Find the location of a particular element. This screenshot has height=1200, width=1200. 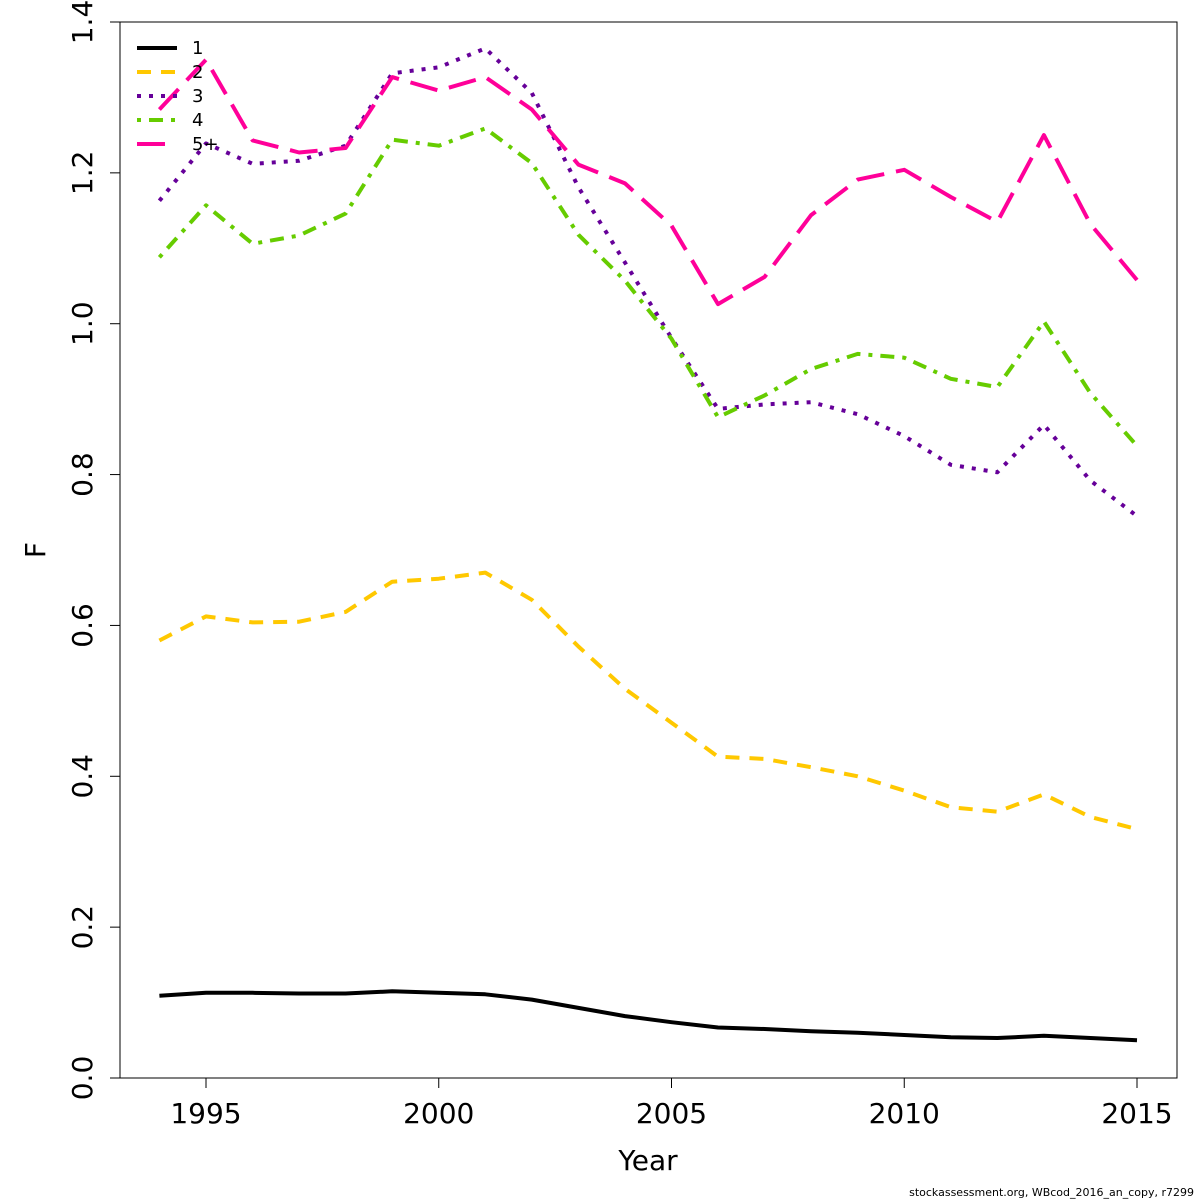

y-tick-label: 0.2 is located at coordinates (82, 927).